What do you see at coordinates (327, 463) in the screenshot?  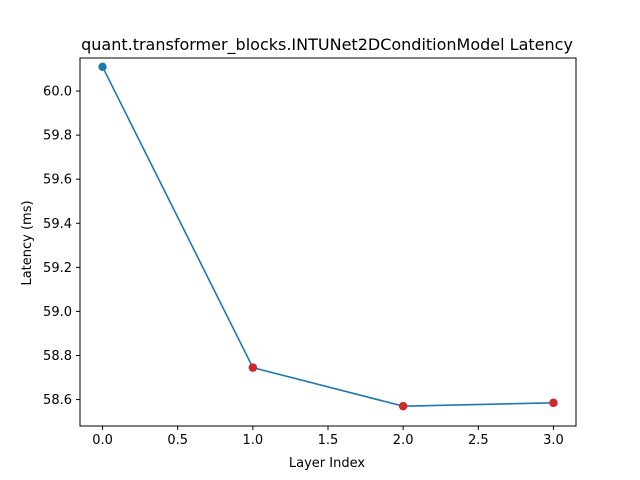 I see `x-axis-label: Layer Index` at bounding box center [327, 463].